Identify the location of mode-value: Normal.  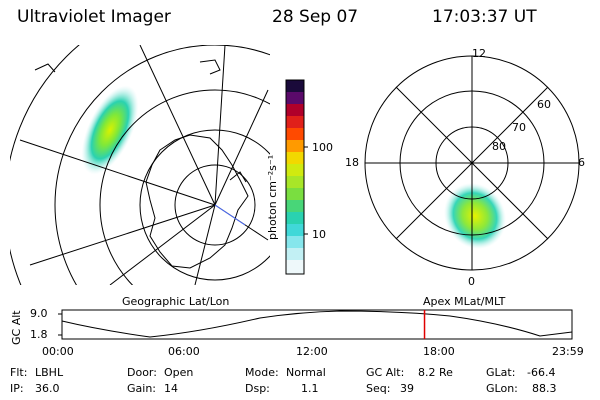
(306, 372).